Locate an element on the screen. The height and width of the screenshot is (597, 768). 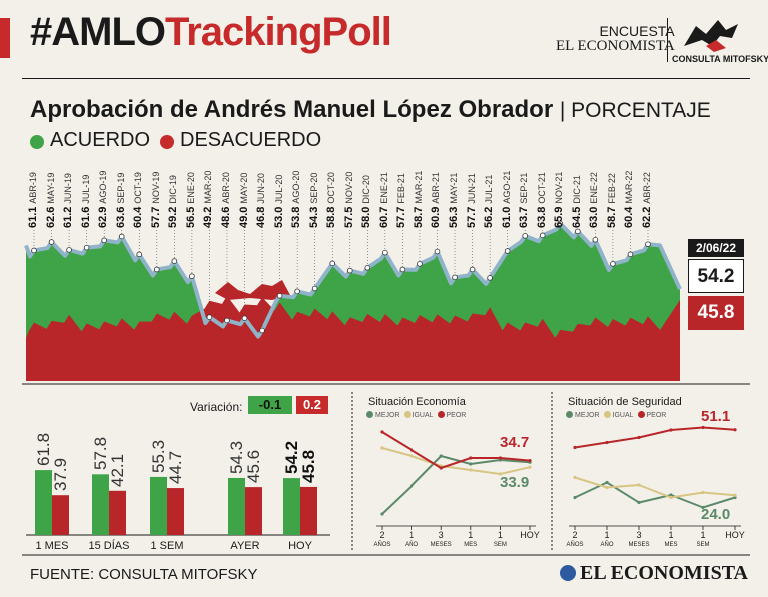
security-legend: MEJOR IGUAL PEOR is located at coordinates (614, 415).